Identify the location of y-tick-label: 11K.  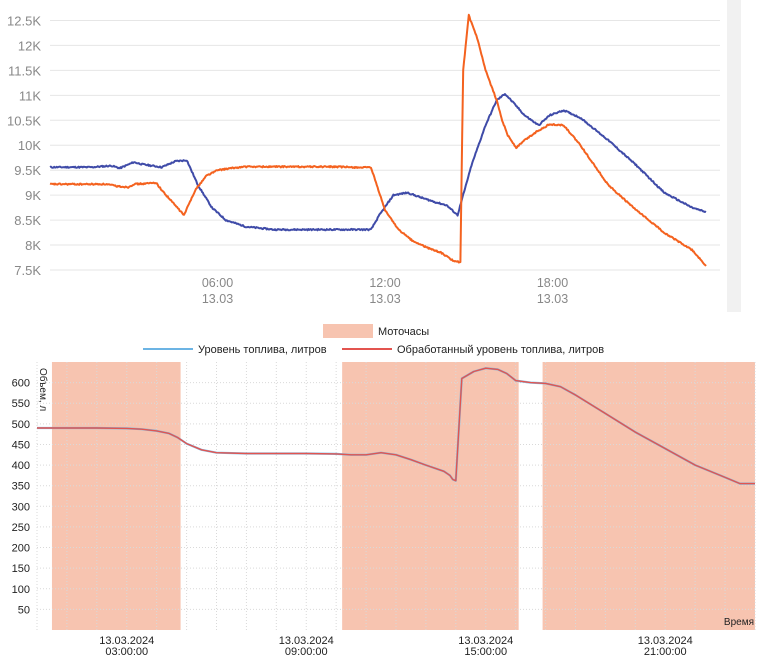
(30, 95).